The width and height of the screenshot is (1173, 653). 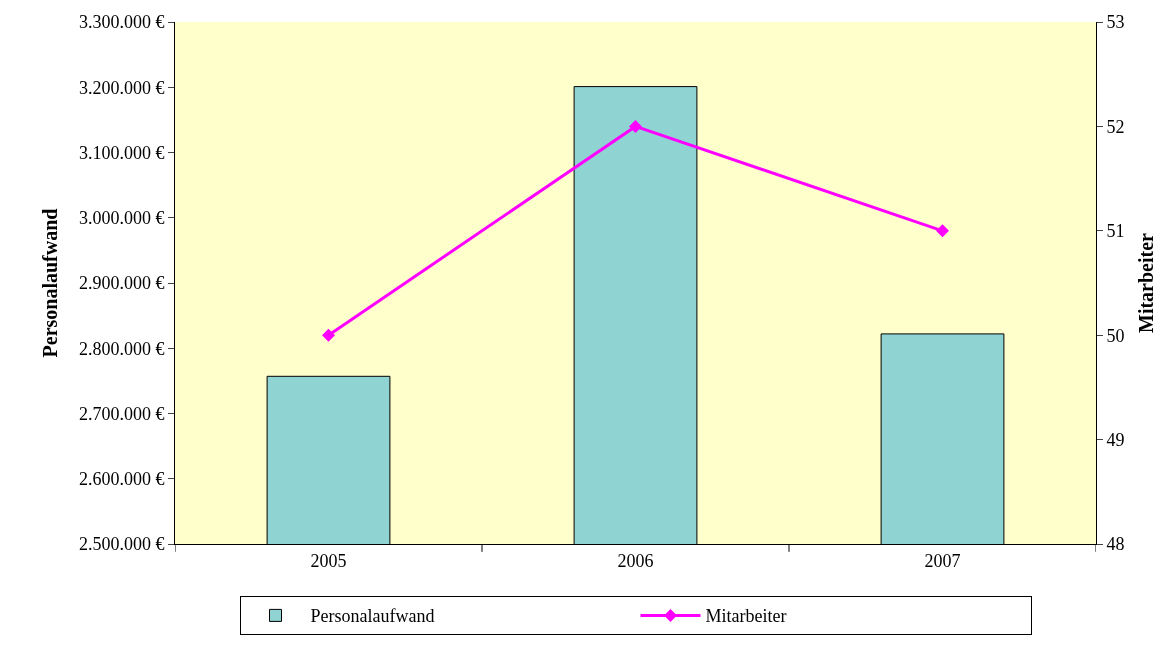 I want to click on y-tick-label: 2.700.000 €, so click(x=121, y=413).